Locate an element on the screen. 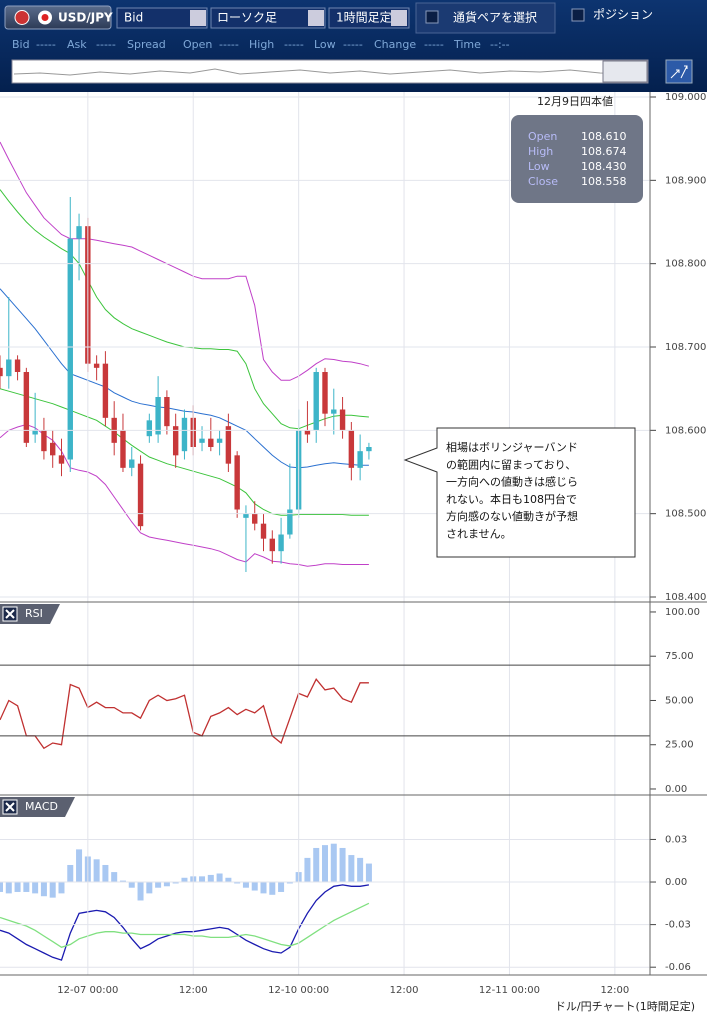 This screenshot has height=1017, width=707. annotation-line: 一方向への値動きは感じら is located at coordinates (512, 482).